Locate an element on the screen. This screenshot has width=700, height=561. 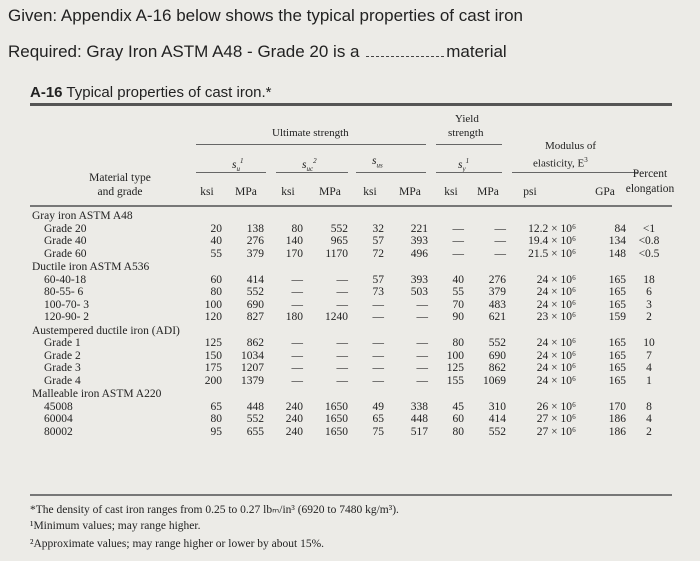
cell-su-mpa: 276 is located at coordinates (255, 241).